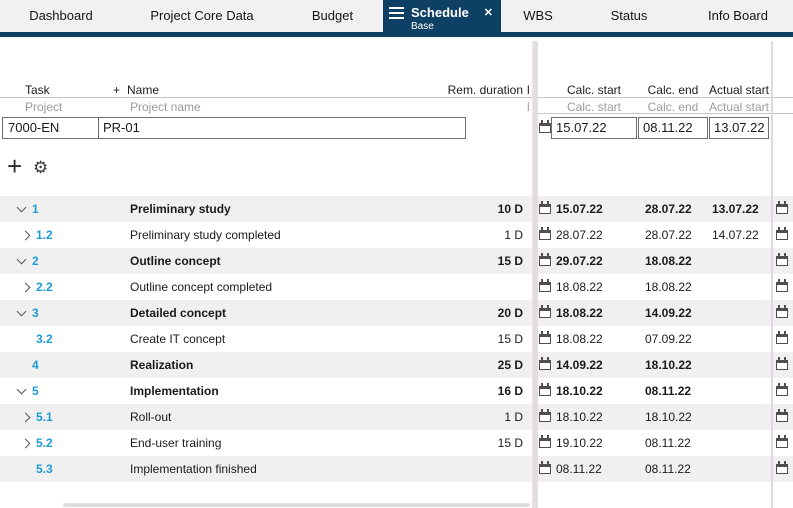 Image resolution: width=793 pixels, height=508 pixels. I want to click on task-calc-start: 15.07.22, so click(579, 209).